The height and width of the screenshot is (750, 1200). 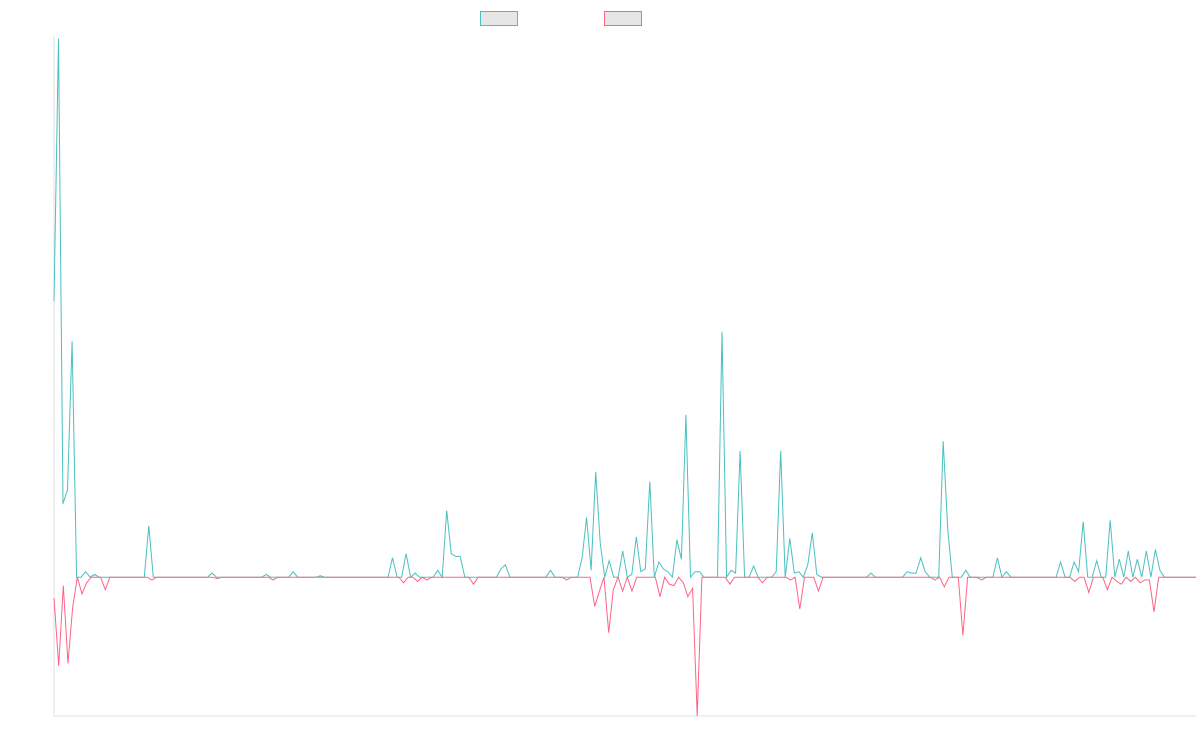 I want to click on legend, so click(x=600, y=18).